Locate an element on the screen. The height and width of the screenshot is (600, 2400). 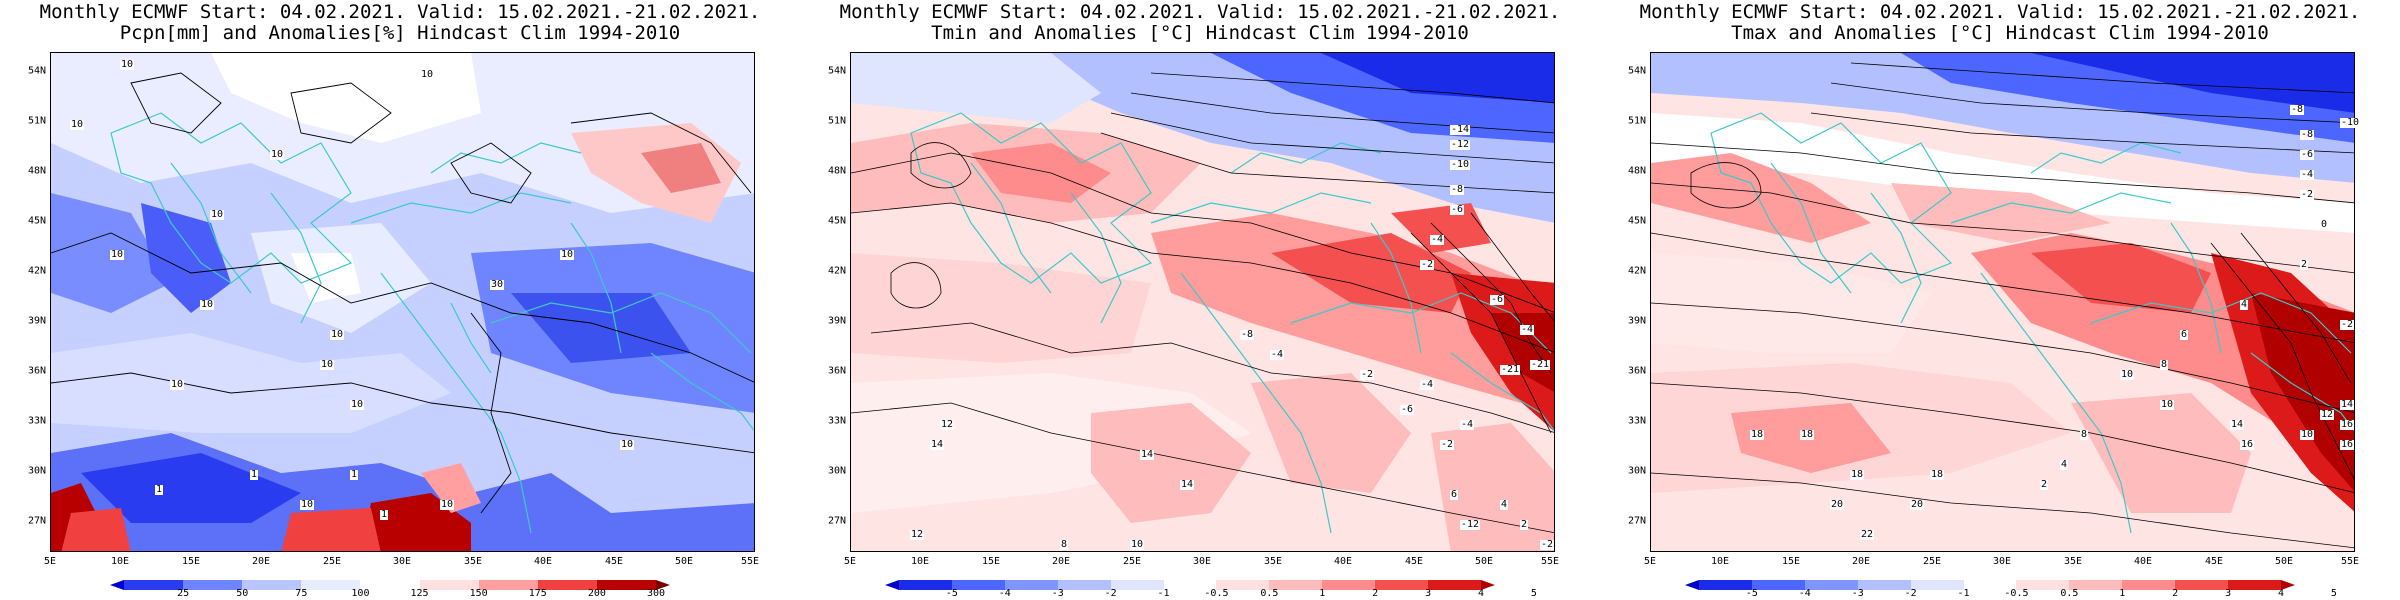
lon-label: 25E is located at coordinates (332, 561).